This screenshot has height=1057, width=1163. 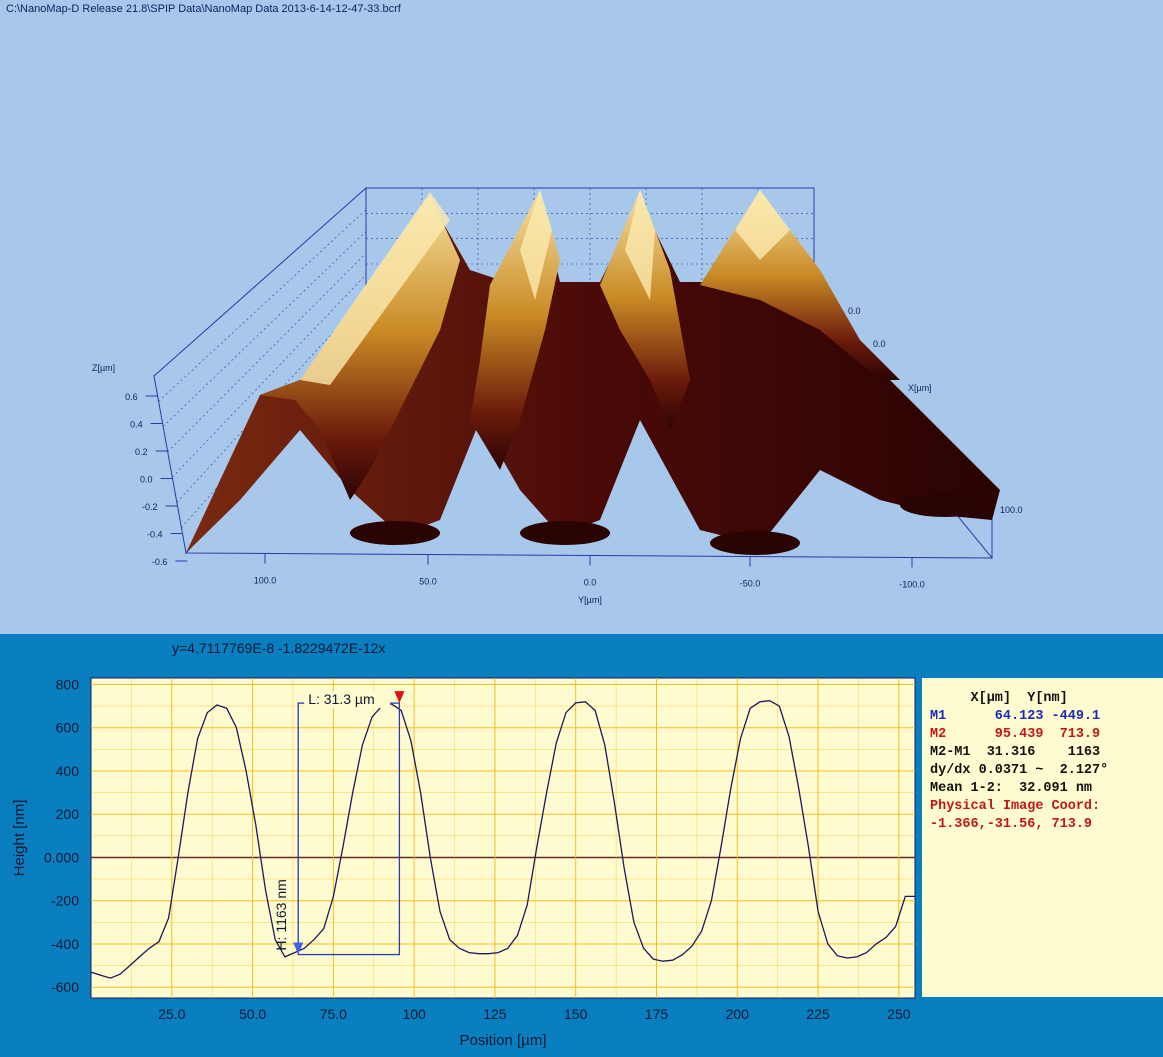 What do you see at coordinates (65, 901) in the screenshot?
I see `y-tick-label: -200` at bounding box center [65, 901].